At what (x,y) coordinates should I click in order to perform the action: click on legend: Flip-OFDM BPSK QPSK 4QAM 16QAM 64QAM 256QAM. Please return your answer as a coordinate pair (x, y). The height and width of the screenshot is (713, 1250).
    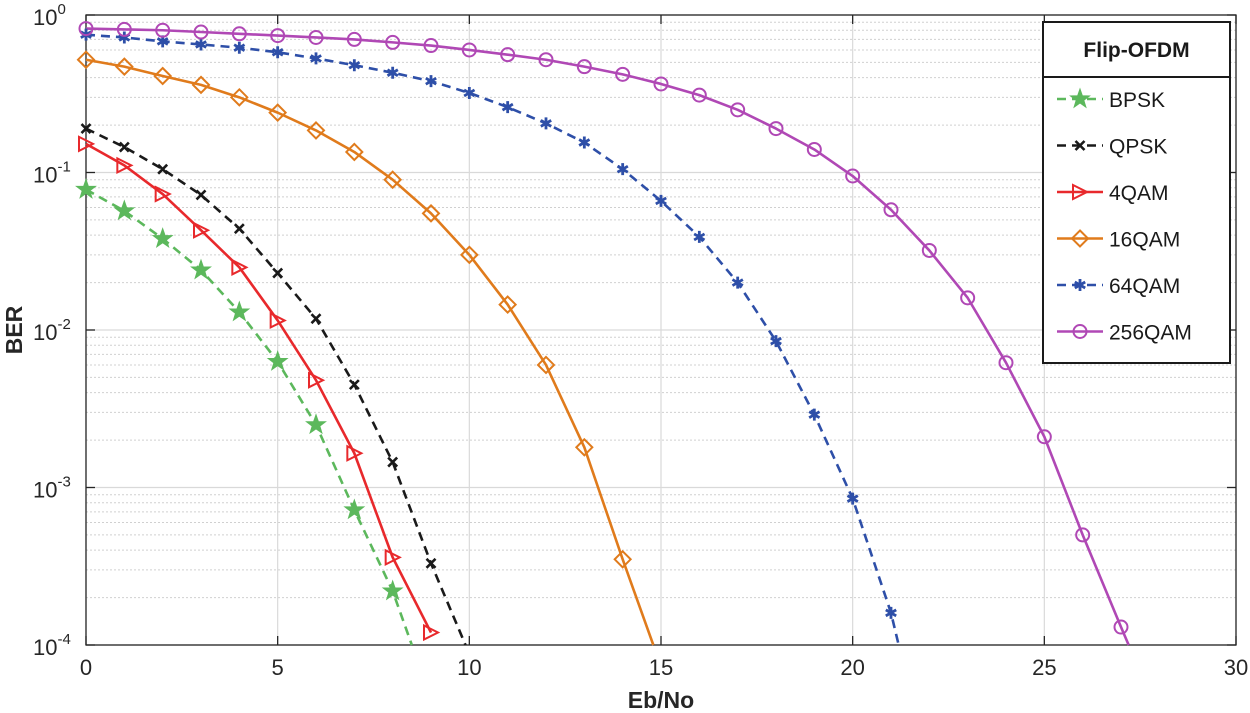
    Looking at the image, I should click on (1136, 192).